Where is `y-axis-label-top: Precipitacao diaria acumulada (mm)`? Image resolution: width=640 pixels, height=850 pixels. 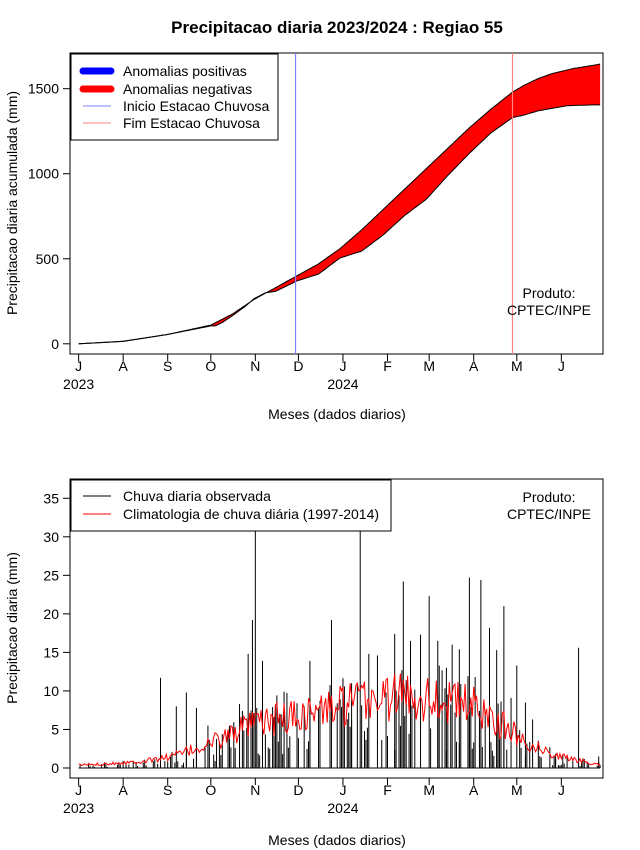 y-axis-label-top: Precipitacao diaria acumulada (mm) is located at coordinates (12, 203).